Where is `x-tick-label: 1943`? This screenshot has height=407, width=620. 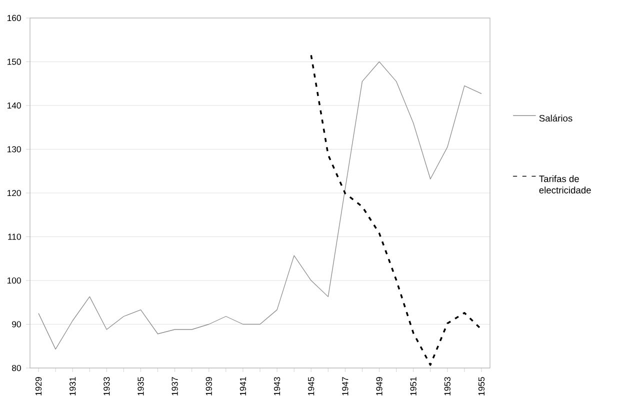
x-tick-label: 1943 is located at coordinates (277, 386).